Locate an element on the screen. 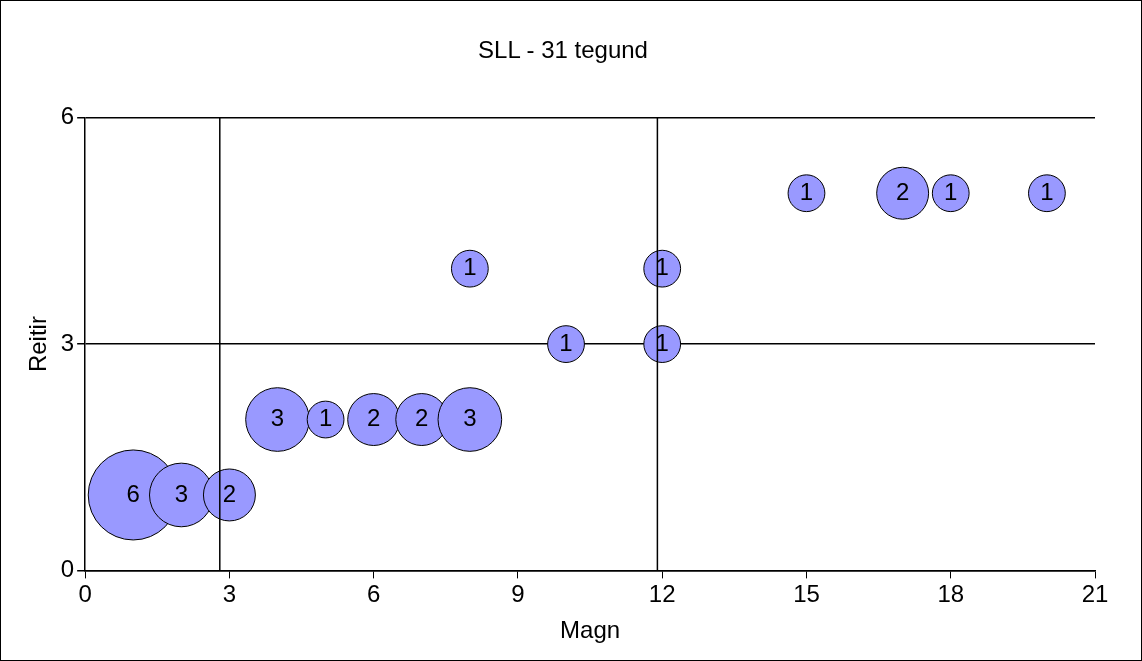 This screenshot has width=1142, height=661. annotation: 6 is located at coordinates (133, 493).